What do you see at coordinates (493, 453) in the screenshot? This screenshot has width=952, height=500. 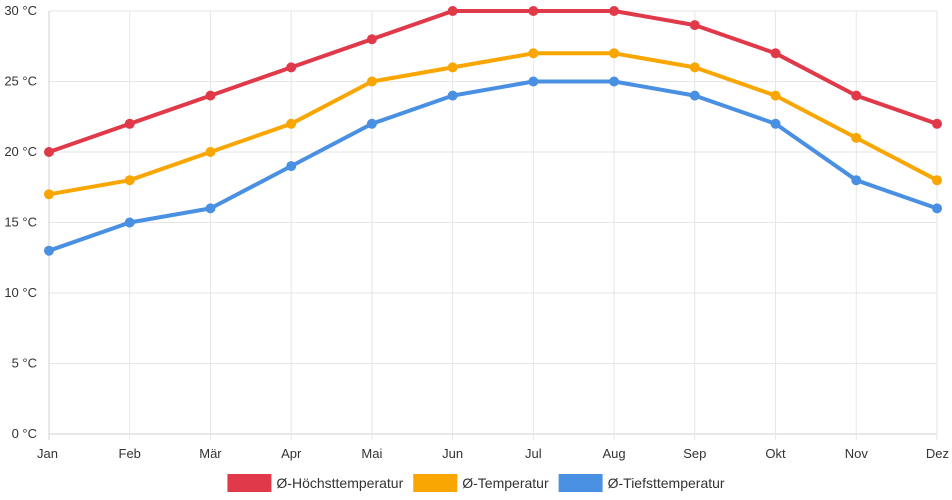 I see `x-axis: Jan Feb Mär Apr Mai Jun Jul Aug Sep Okt Nov Dez` at bounding box center [493, 453].